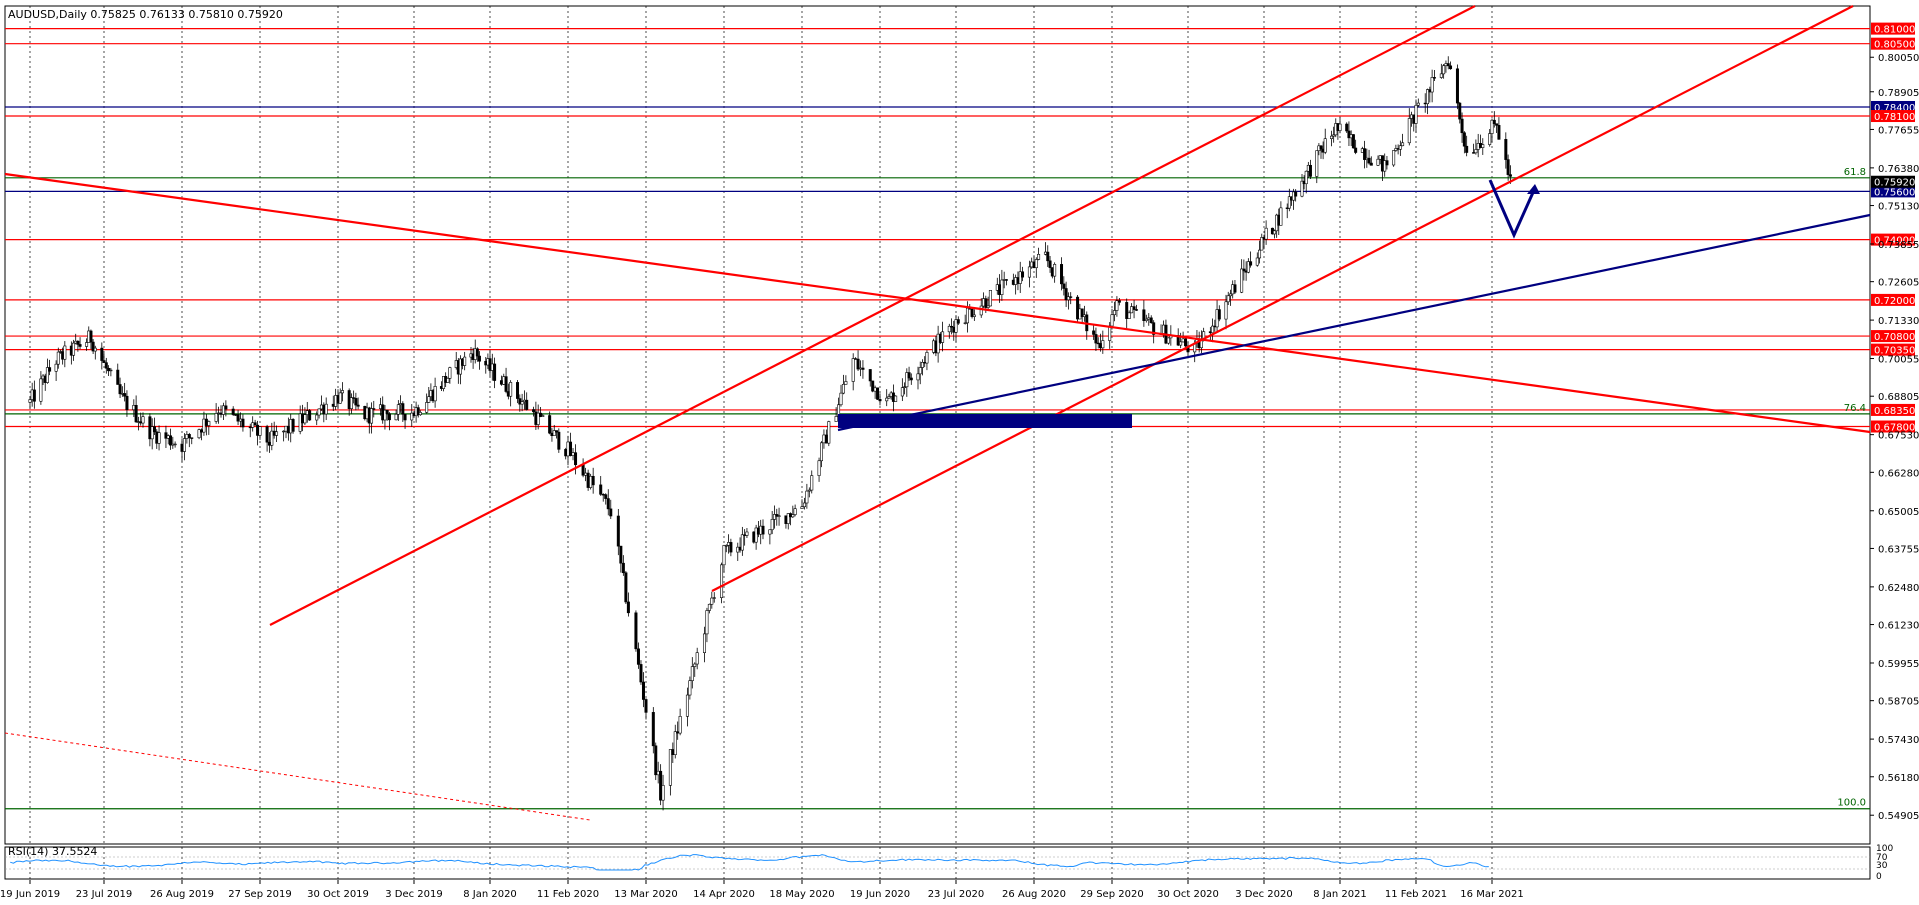  What do you see at coordinates (985, 421) in the screenshot?
I see `navy-zone-box` at bounding box center [985, 421].